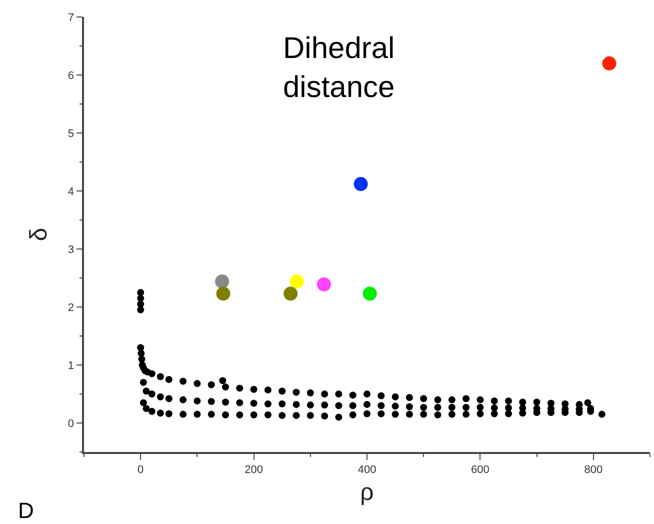 The height and width of the screenshot is (524, 654). Describe the element at coordinates (71, 76) in the screenshot. I see `y-tick-label: 6` at that location.